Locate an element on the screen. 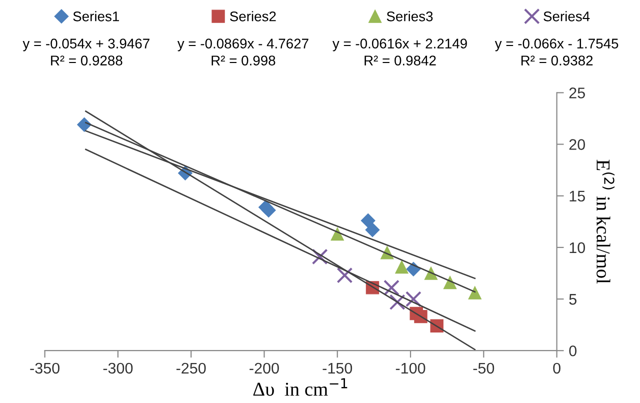  y-tick-label: 5 is located at coordinates (572, 299).